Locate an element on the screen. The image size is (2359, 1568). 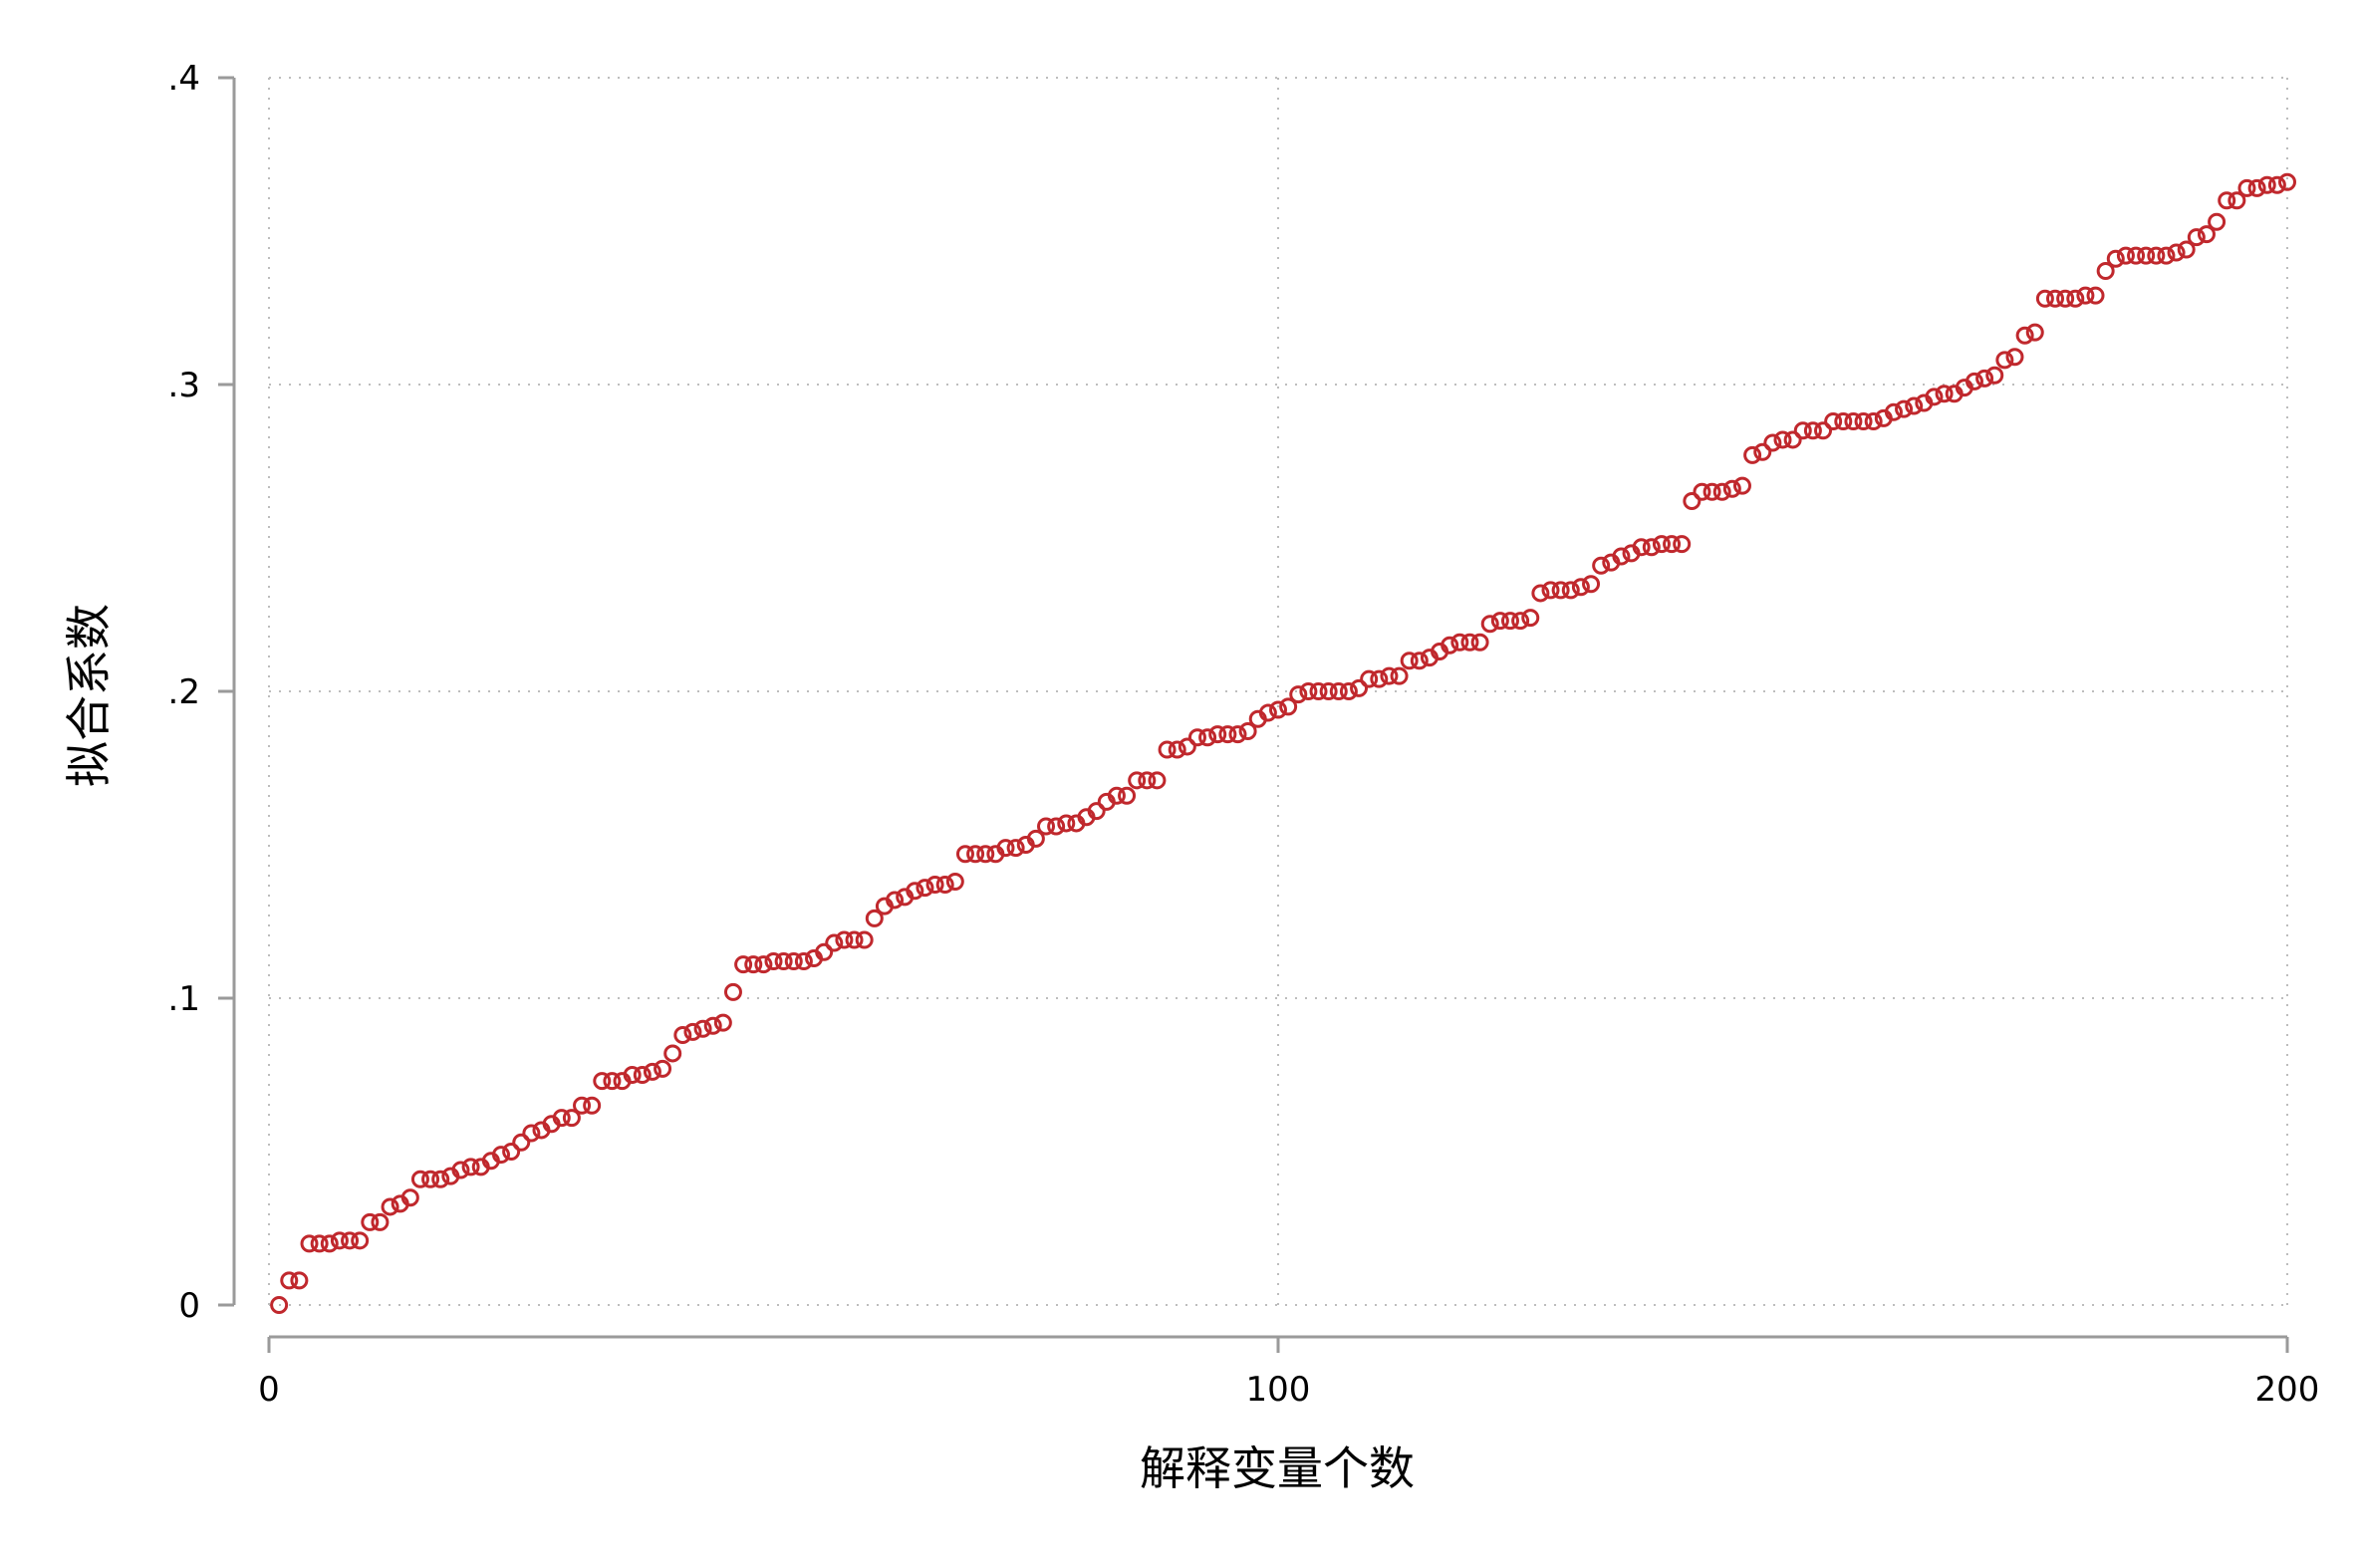
y-tick-label: .2 is located at coordinates (184, 692).